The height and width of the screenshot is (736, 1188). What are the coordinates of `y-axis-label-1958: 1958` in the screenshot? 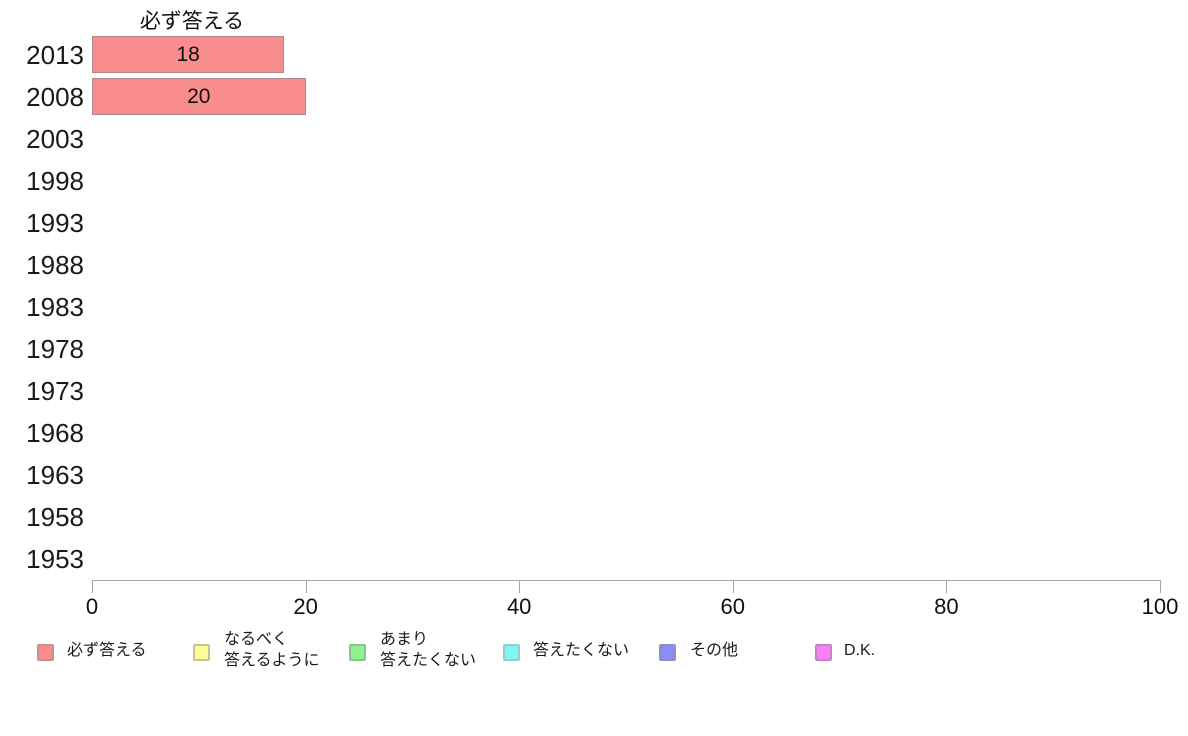 It's located at (55, 517).